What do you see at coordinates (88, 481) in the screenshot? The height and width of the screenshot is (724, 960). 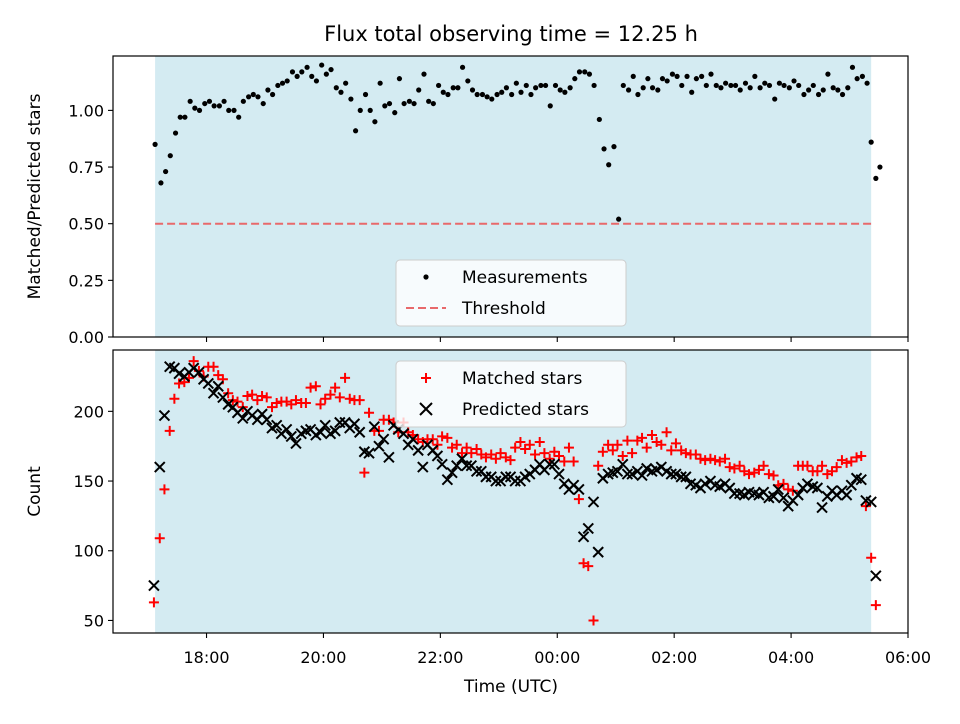 I see `y-tick-label: 150` at bounding box center [88, 481].